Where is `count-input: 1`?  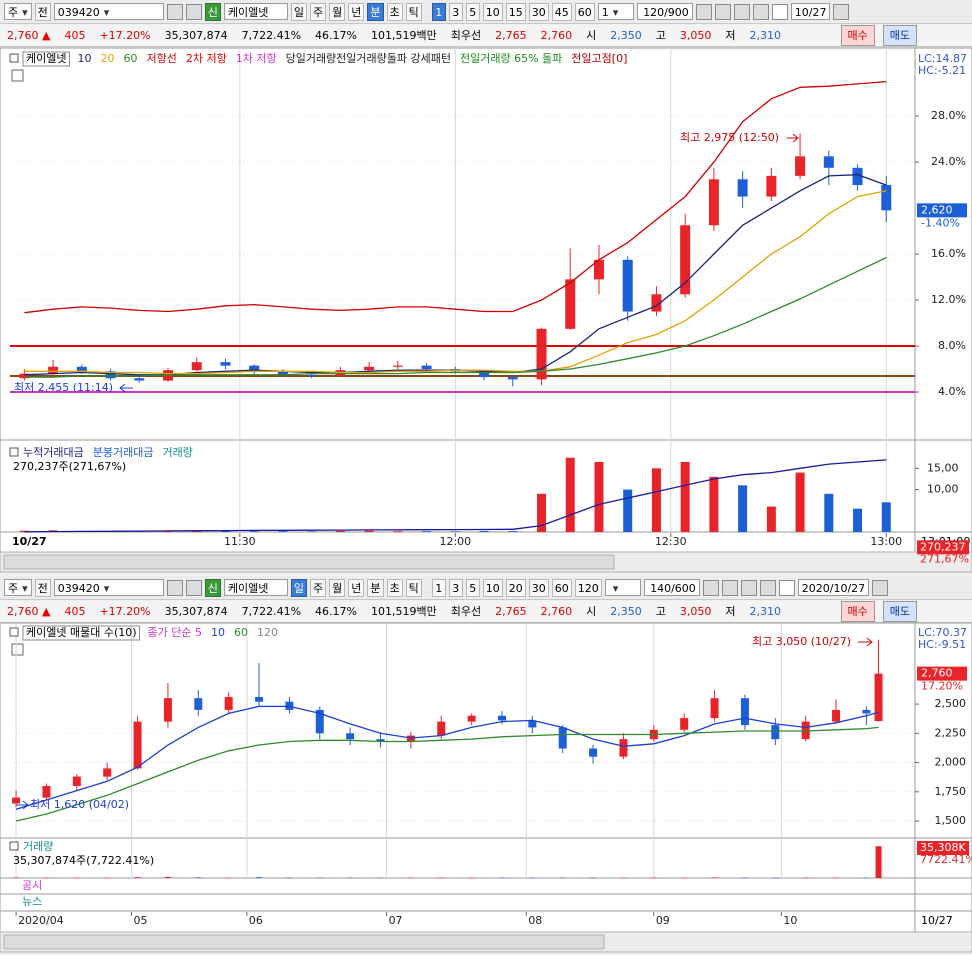
count-input: 1 is located at coordinates (615, 11).